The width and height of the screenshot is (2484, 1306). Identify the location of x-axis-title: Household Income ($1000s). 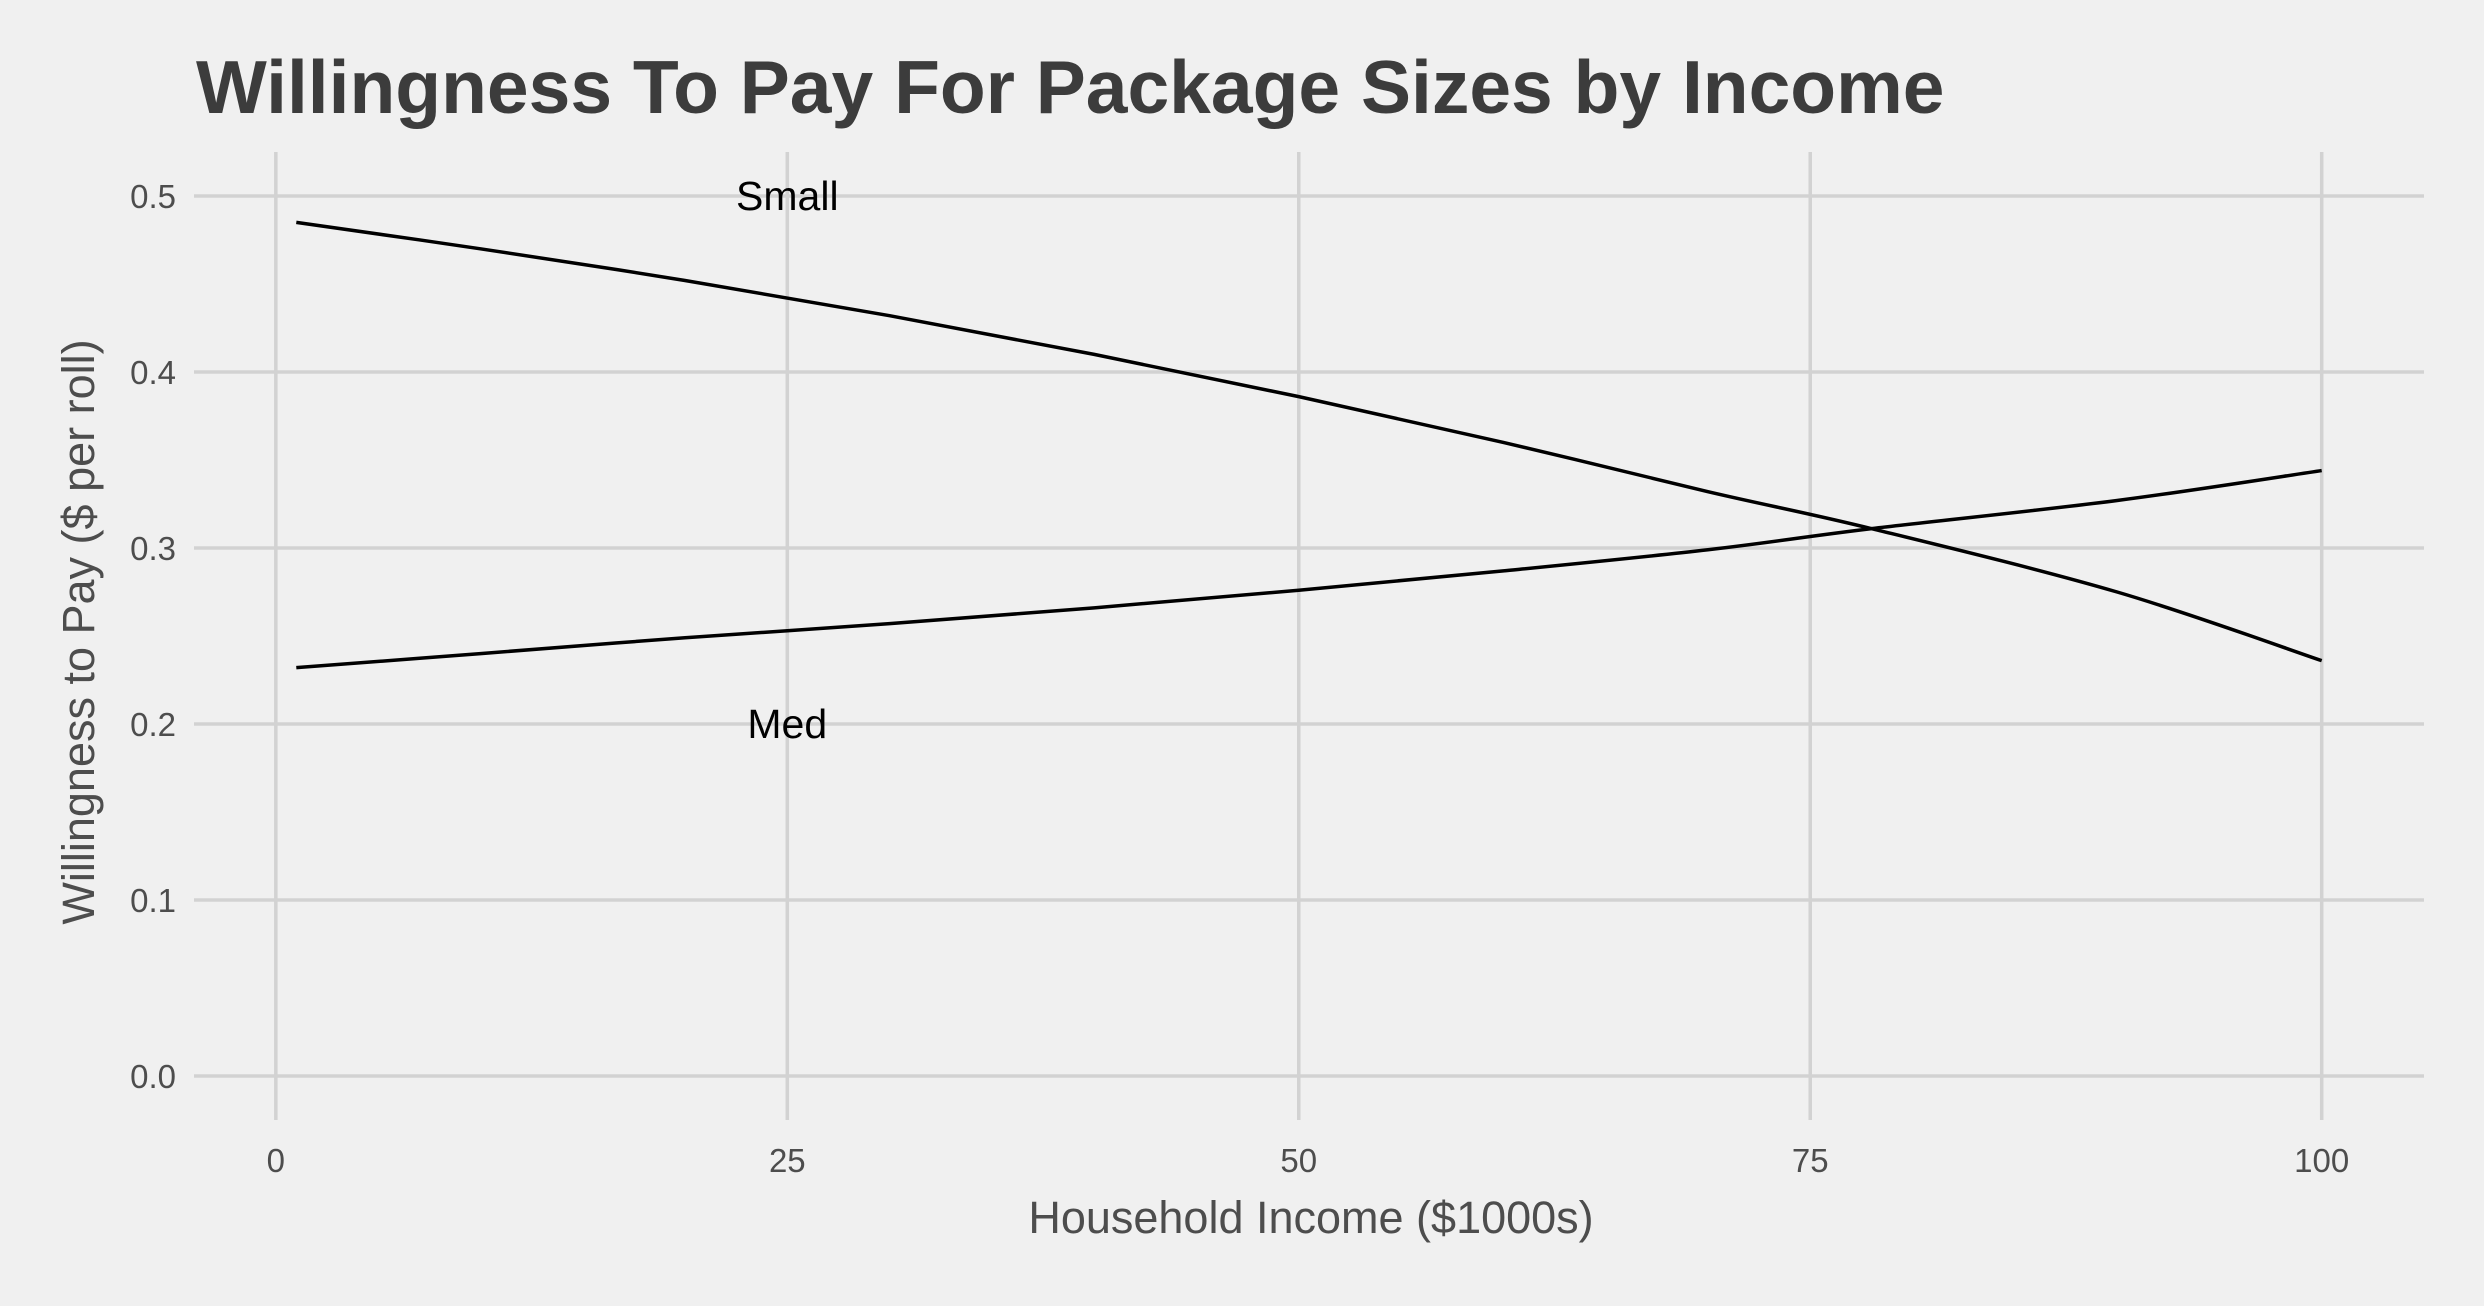
(1310, 1217).